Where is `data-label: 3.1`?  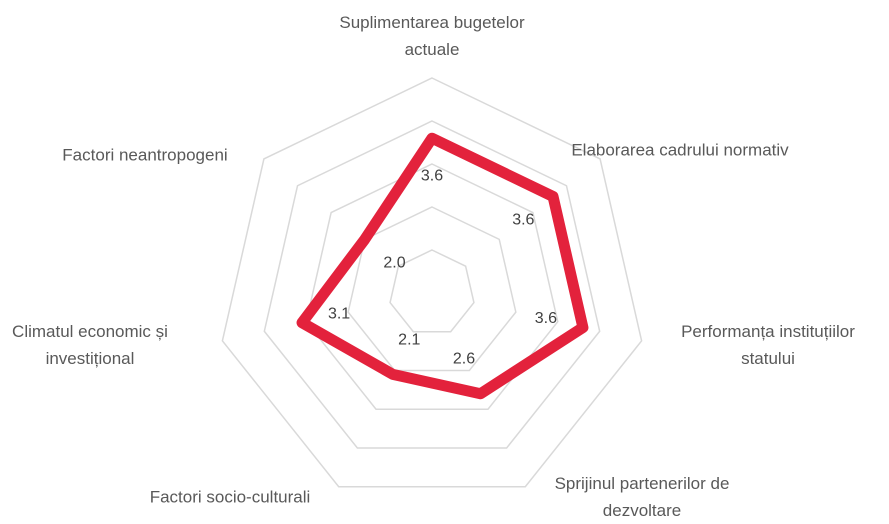 data-label: 3.1 is located at coordinates (339, 313).